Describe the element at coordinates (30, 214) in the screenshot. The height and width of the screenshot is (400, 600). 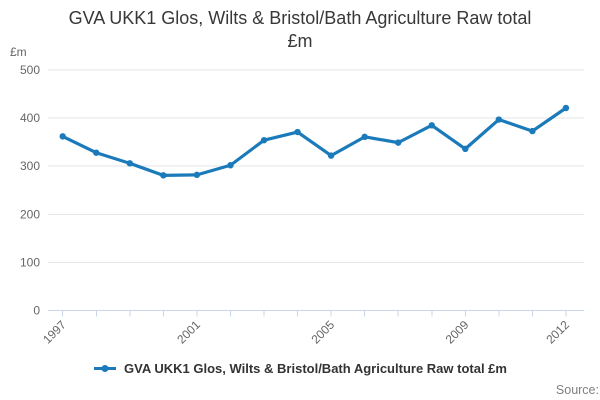
I see `y-axis-tick-label: 200` at that location.